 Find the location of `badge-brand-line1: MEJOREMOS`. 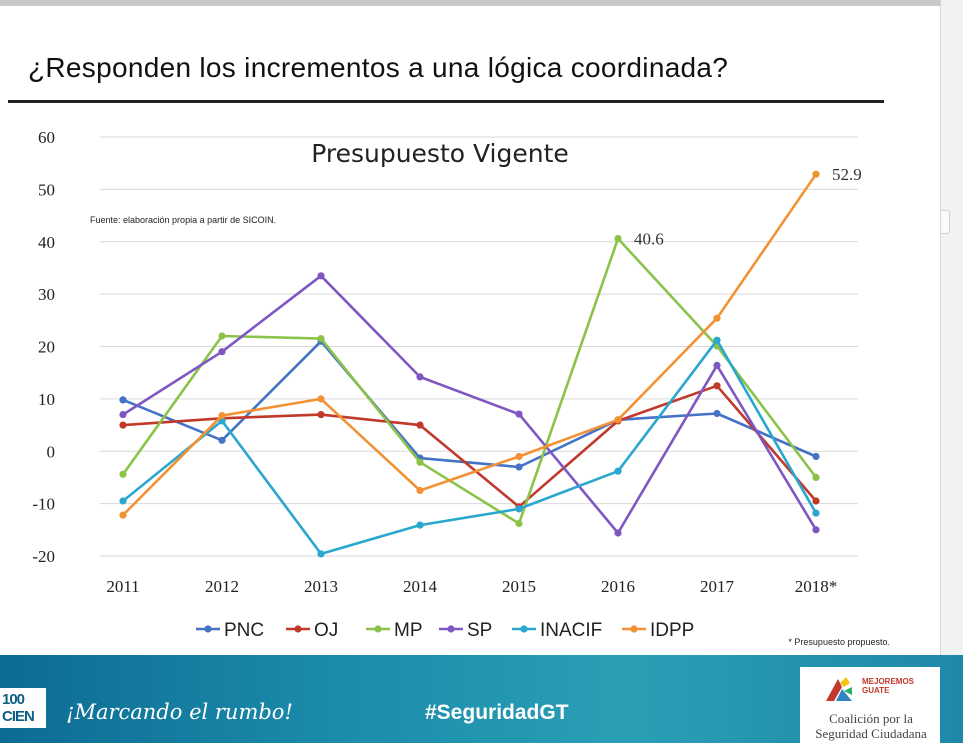

badge-brand-line1: MEJOREMOS is located at coordinates (888, 681).